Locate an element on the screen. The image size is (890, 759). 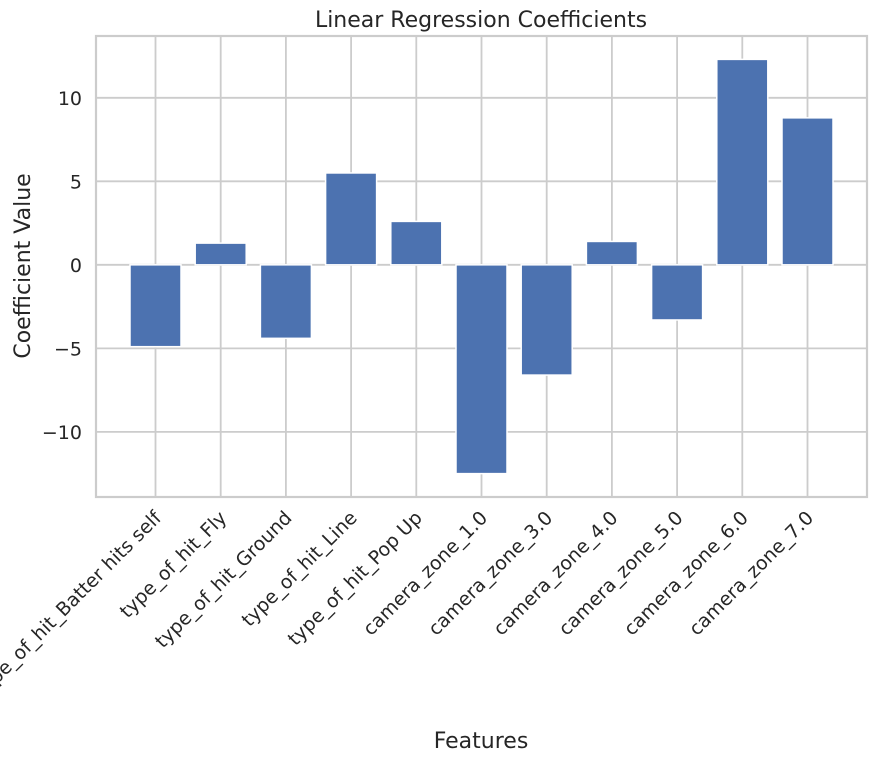
y-tick-labels: −10 −5 0 5 10 is located at coordinates (62, 266).